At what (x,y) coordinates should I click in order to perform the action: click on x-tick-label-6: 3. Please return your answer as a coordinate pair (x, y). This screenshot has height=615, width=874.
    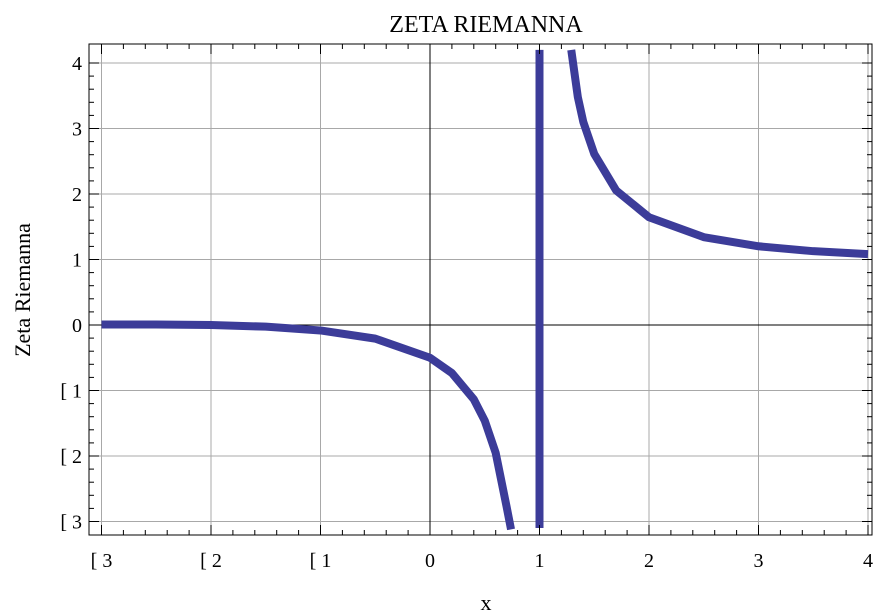
    Looking at the image, I should click on (759, 561).